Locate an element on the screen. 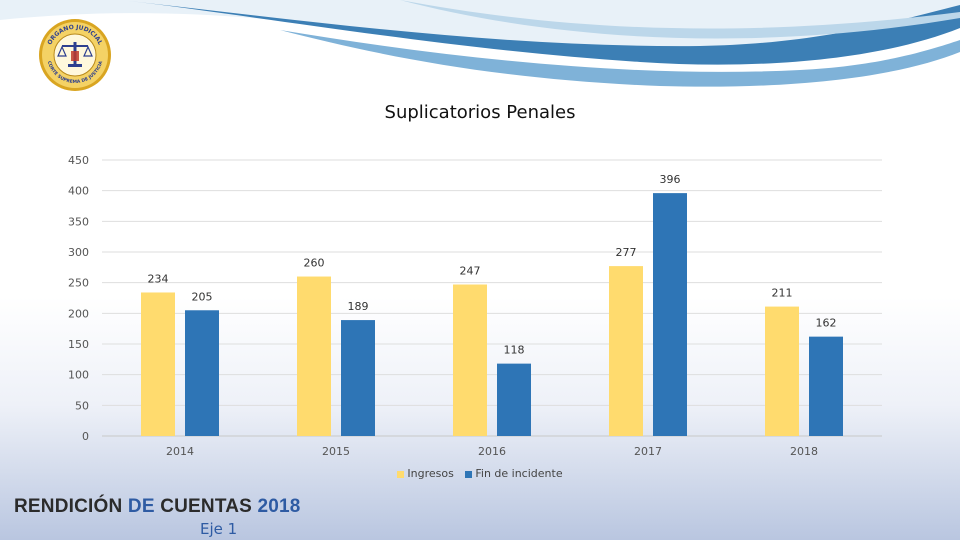 The image size is (960, 540). footer-title-year: 2018 is located at coordinates (279, 506).